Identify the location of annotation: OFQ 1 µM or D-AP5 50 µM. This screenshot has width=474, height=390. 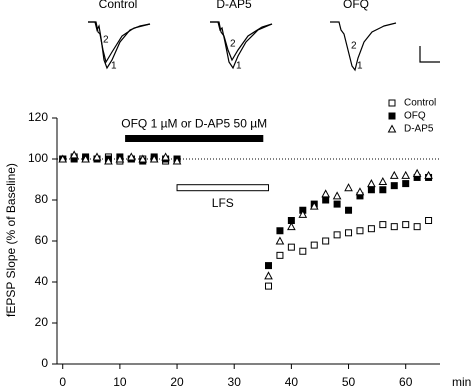
(194, 124).